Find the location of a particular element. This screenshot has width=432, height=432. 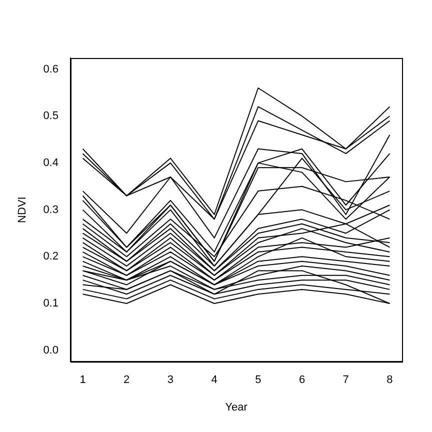

y-tick-label: 0.5 is located at coordinates (50, 116).